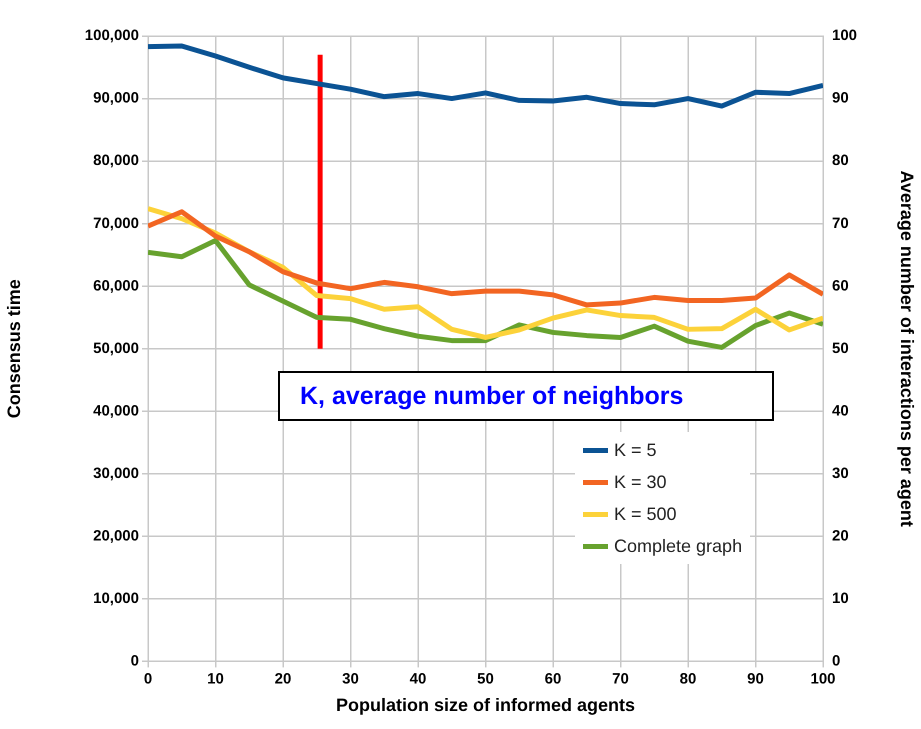 The height and width of the screenshot is (729, 921). I want to click on y2-tick-label: 20, so click(840, 535).